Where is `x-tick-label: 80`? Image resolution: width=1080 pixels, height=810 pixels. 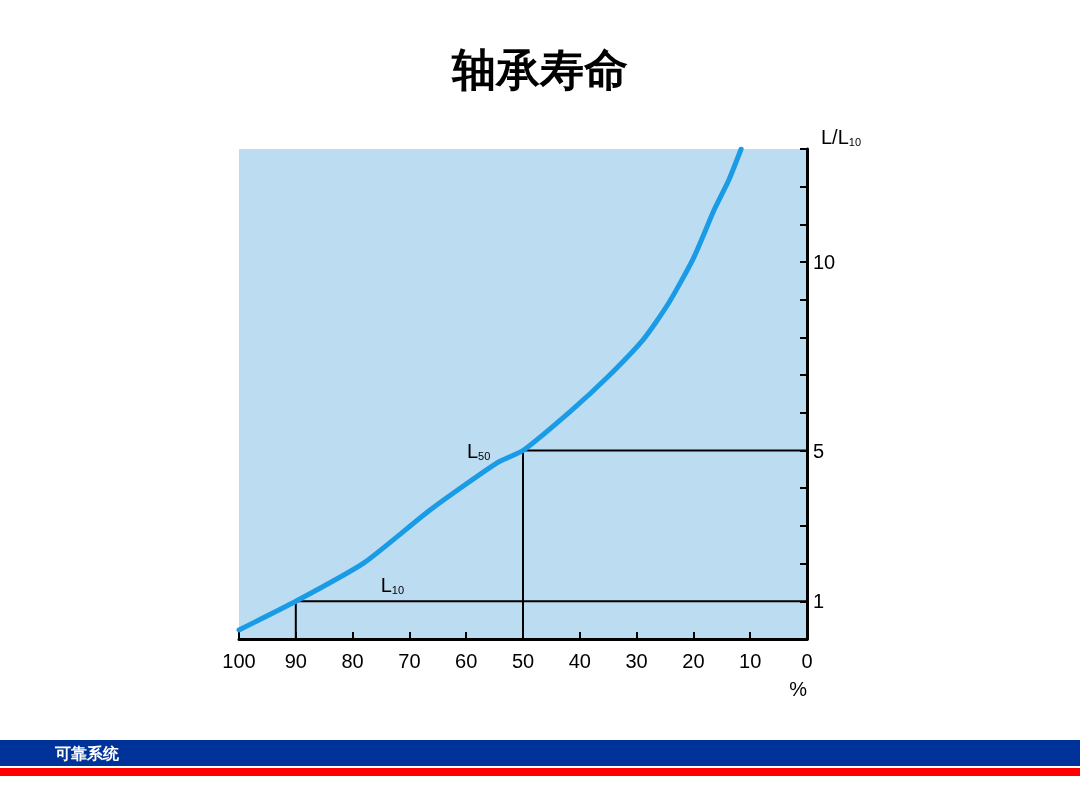 x-tick-label: 80 is located at coordinates (352, 661).